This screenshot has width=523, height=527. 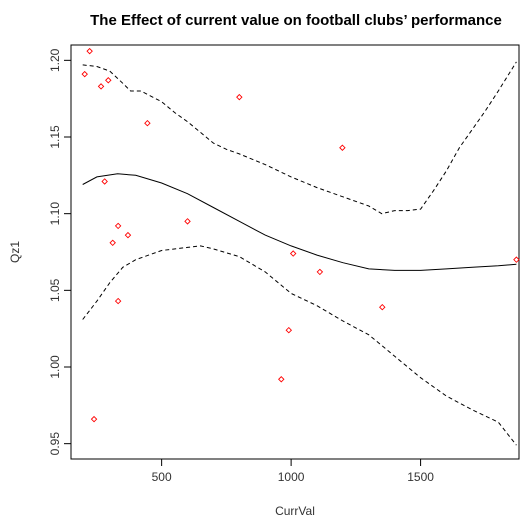 I want to click on y-tick-label: 1.20, so click(x=55, y=60).